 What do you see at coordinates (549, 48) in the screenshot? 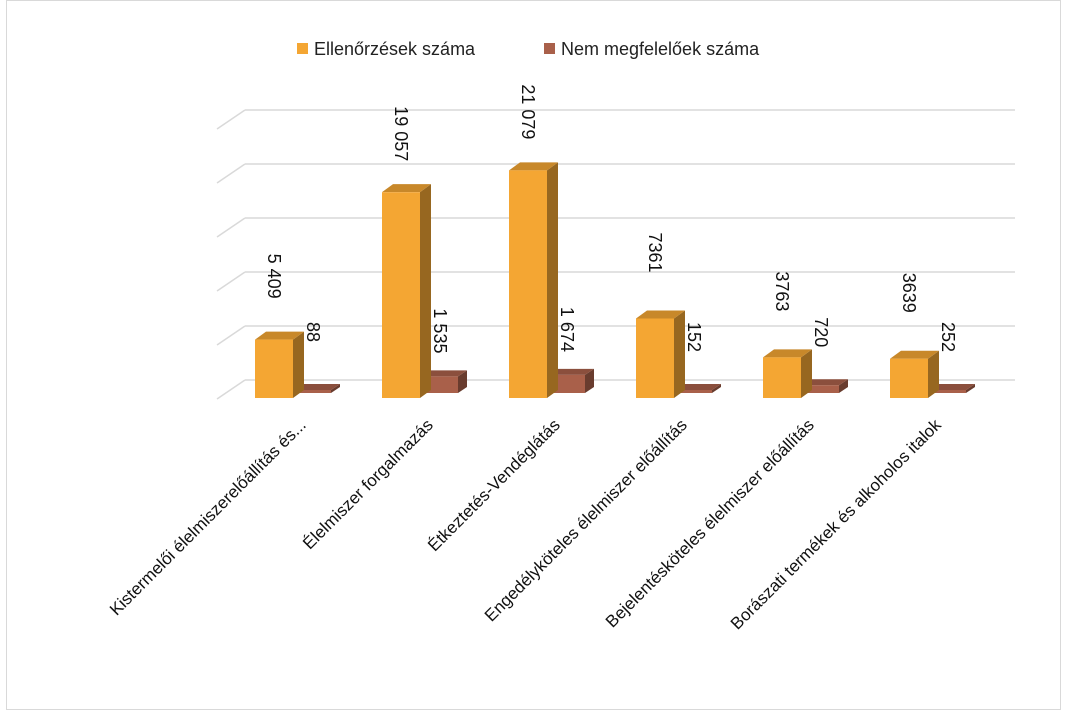
I see `legend-swatch-nonconforming` at bounding box center [549, 48].